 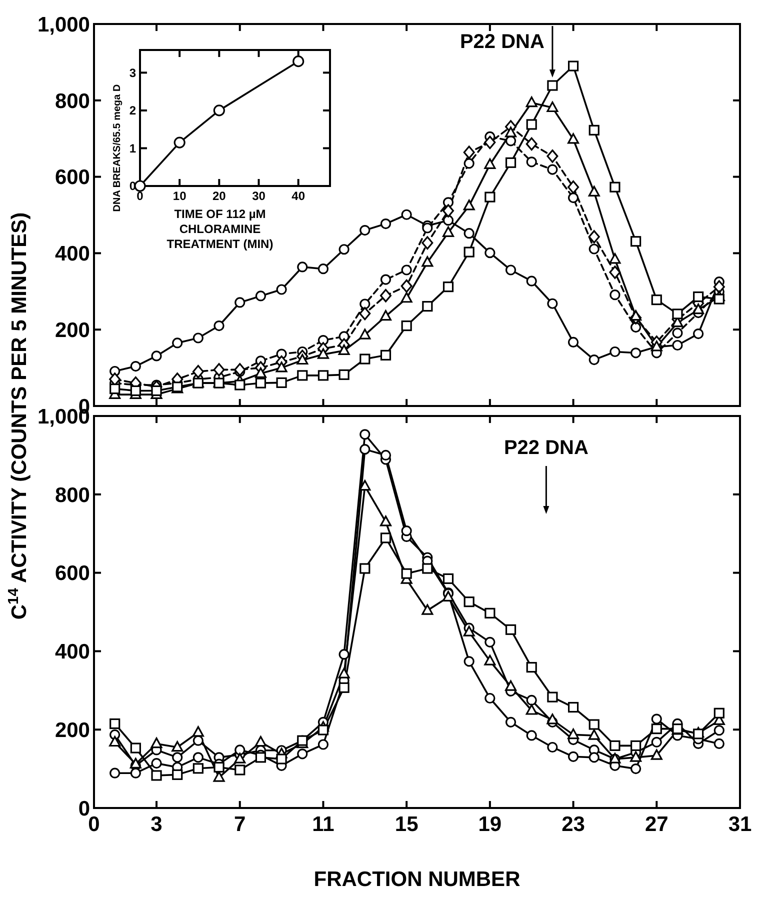 I want to click on y-tick-label: 3, so click(x=132, y=73).